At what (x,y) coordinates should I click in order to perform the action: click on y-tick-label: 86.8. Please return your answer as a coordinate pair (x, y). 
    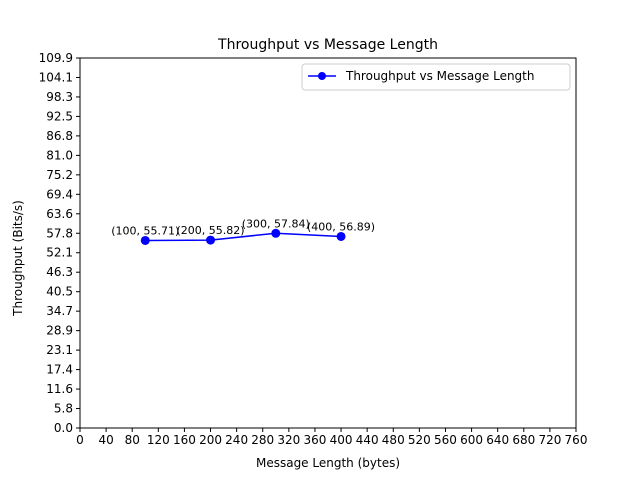
    Looking at the image, I should click on (59, 136).